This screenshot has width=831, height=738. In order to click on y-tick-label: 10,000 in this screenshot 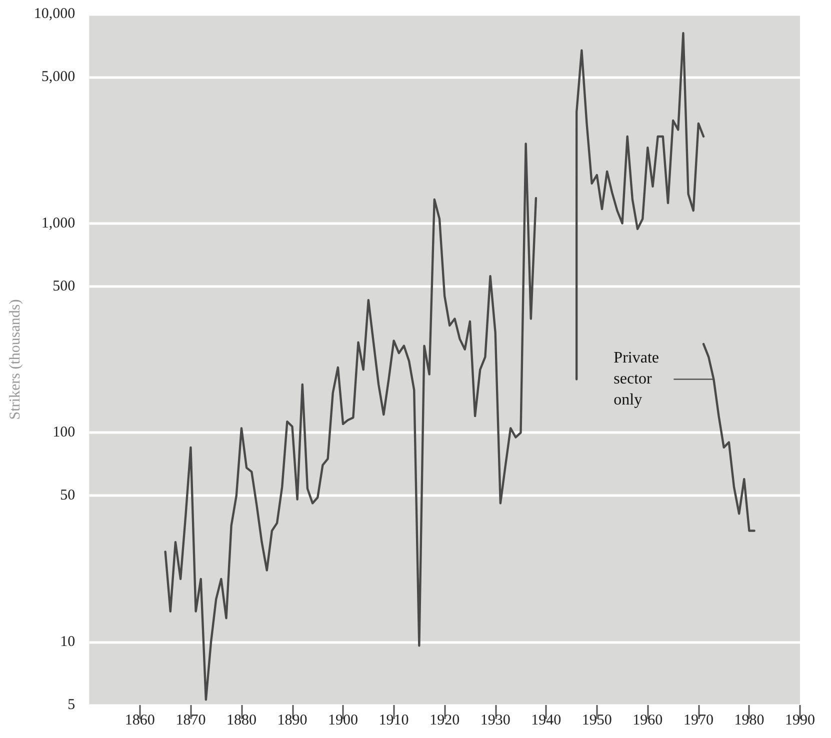, I will do `click(55, 14)`.